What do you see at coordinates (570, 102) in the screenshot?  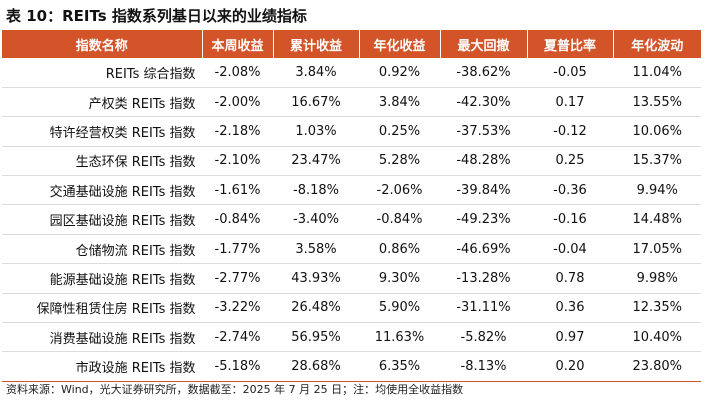 I see `sharpe-ratio-cell: 0.17` at bounding box center [570, 102].